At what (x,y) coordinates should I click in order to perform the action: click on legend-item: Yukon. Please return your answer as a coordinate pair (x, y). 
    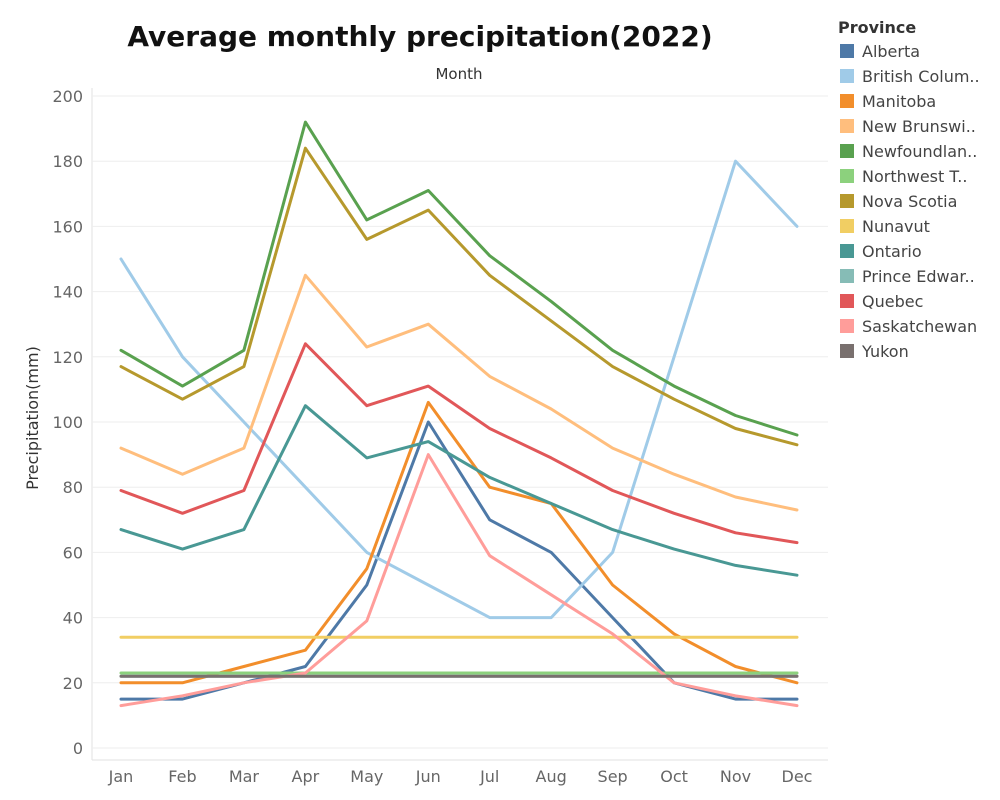
    Looking at the image, I should click on (874, 351).